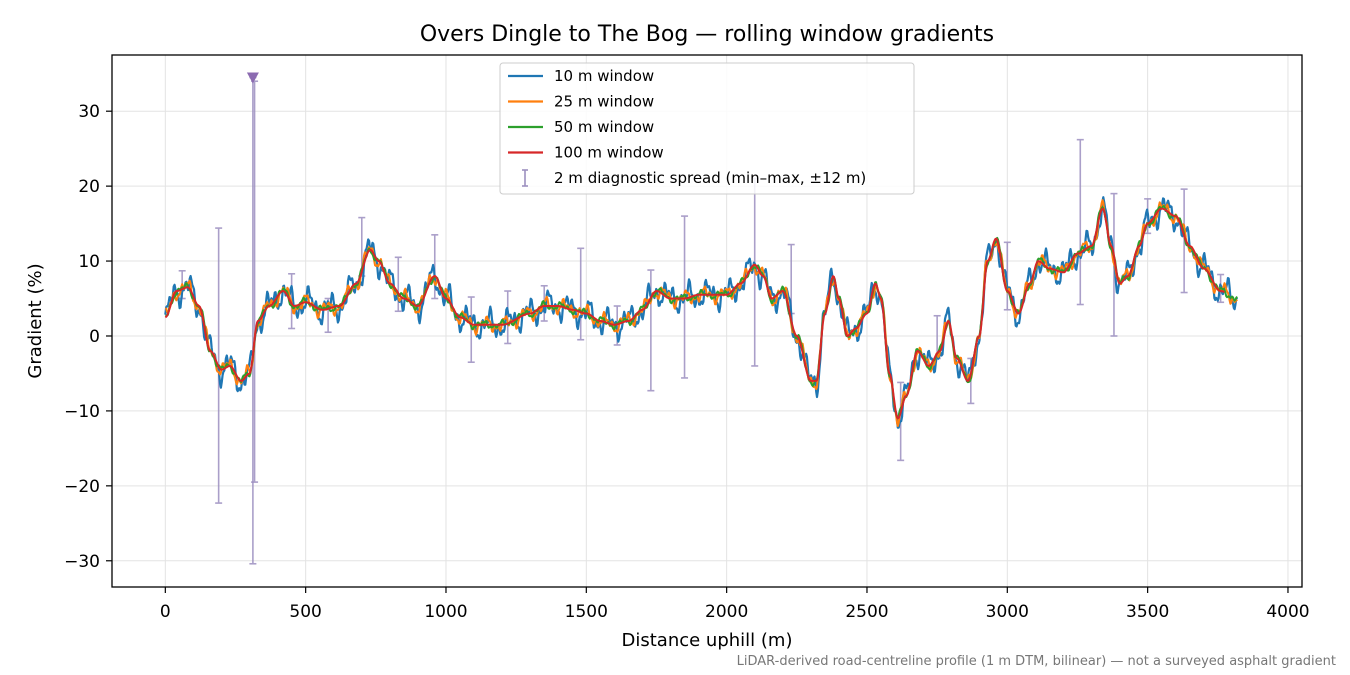  I want to click on x-axis-ticks: 0 500 1000 1500 2000 2500 3000 3500 4000, so click(735, 604).